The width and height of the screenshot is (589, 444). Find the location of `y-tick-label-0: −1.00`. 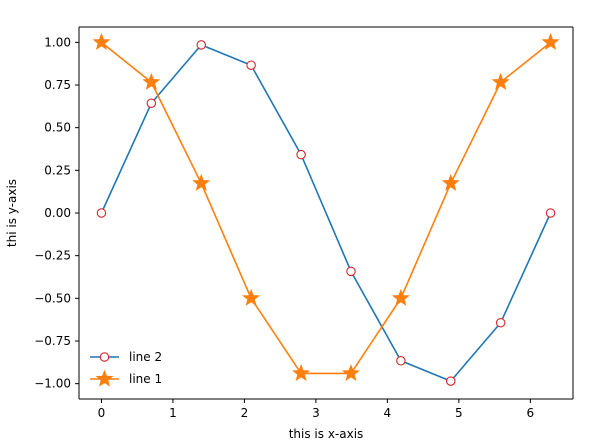

y-tick-label-0: −1.00 is located at coordinates (52, 384).